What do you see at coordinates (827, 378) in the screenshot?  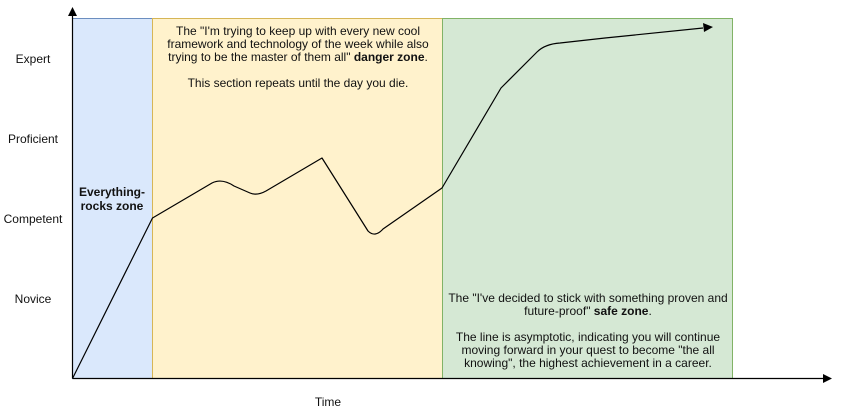 I see `x-axis-arrow-icon` at bounding box center [827, 378].